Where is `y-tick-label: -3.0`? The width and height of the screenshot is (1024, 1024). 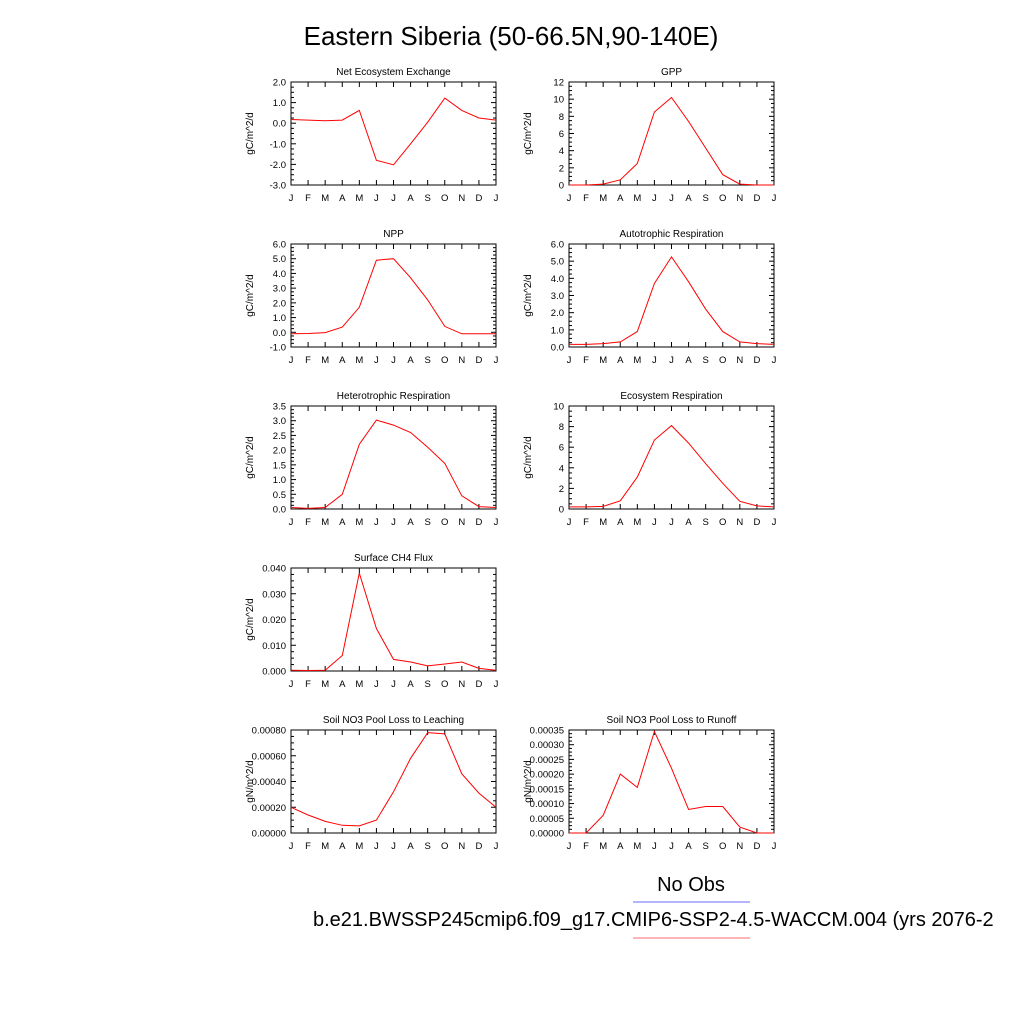
y-tick-label: -3.0 is located at coordinates (278, 186).